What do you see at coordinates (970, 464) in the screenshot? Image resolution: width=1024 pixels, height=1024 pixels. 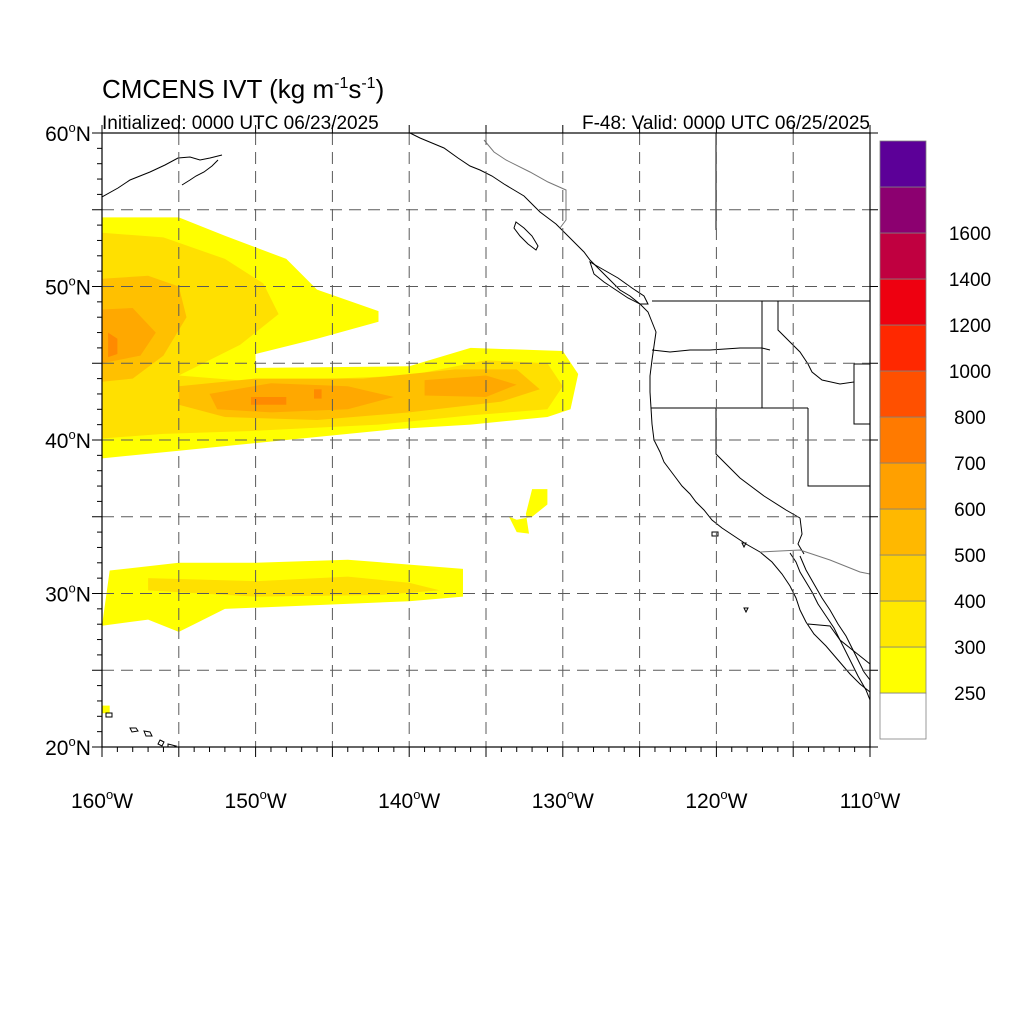 I see `colorbar-label-700: 700` at bounding box center [970, 464].